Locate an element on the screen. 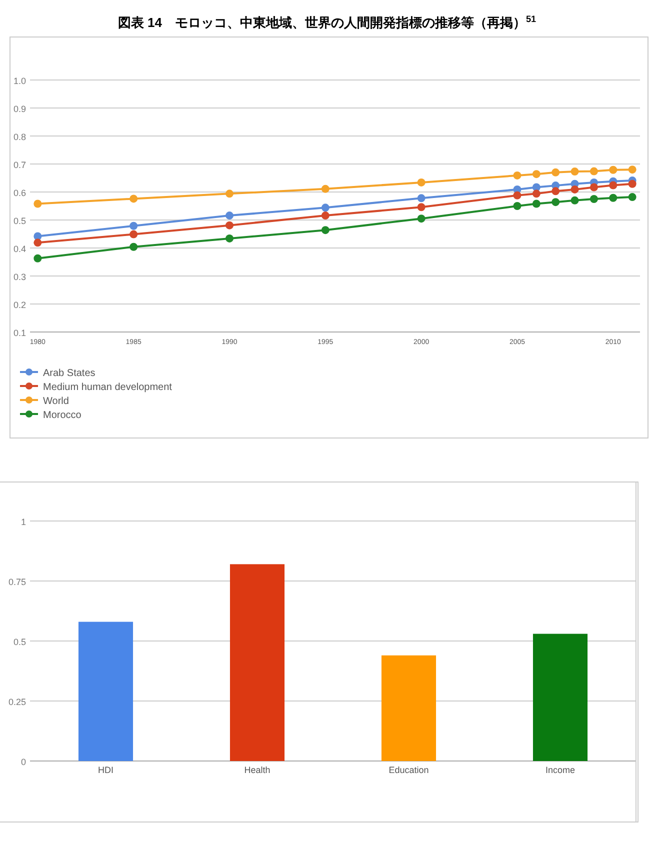 The width and height of the screenshot is (654, 845). y-tick-label: 0.8 is located at coordinates (19, 137).